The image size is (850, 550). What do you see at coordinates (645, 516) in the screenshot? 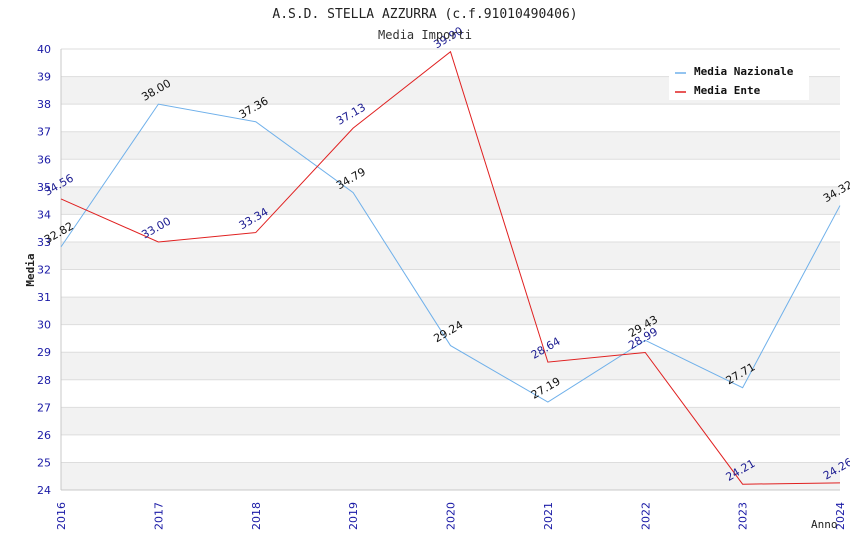
I see `x-tick-label: 2022` at bounding box center [645, 516].